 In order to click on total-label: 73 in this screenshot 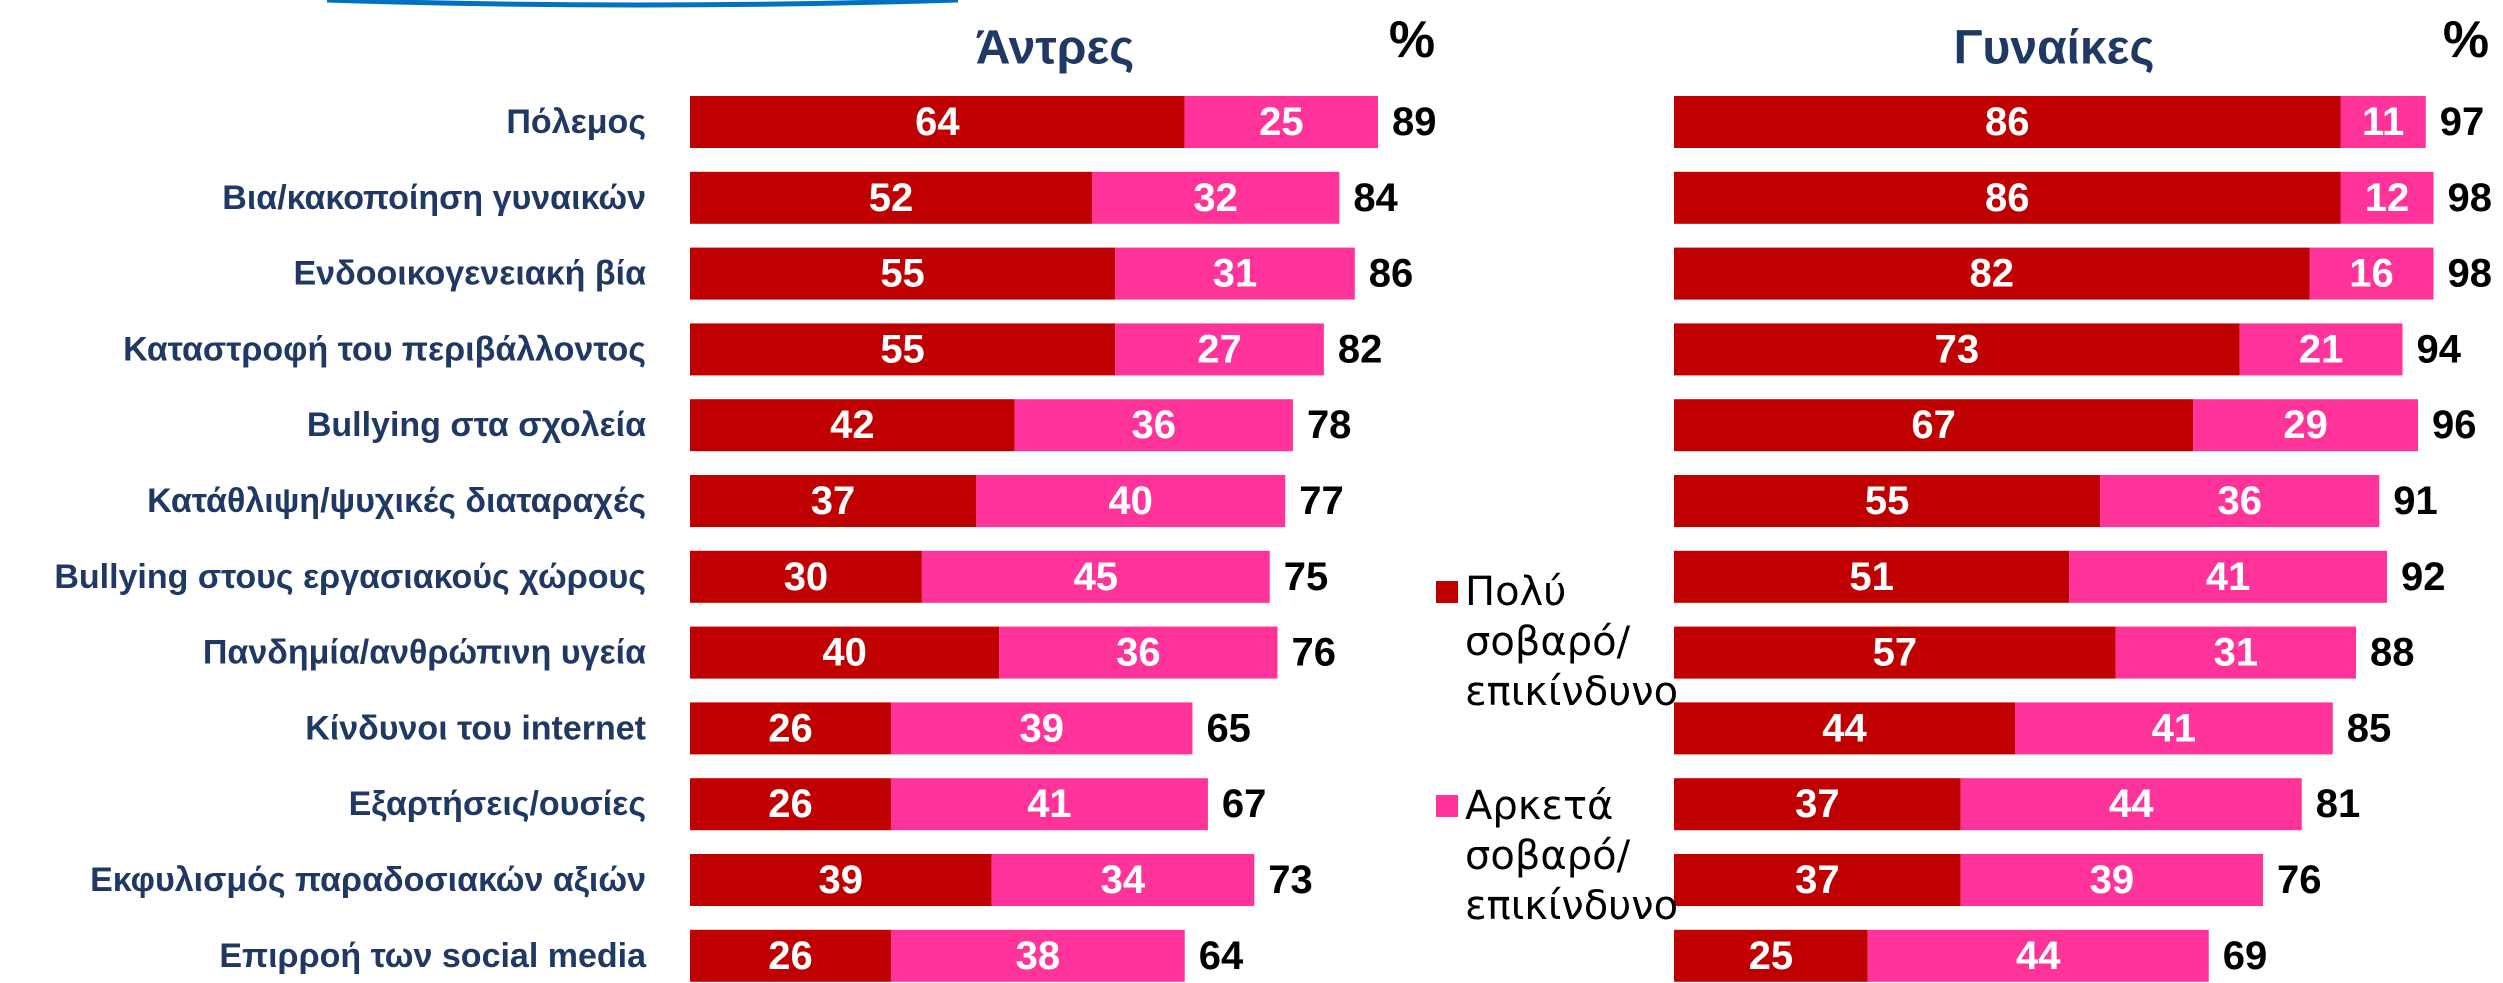, I will do `click(1290, 880)`.